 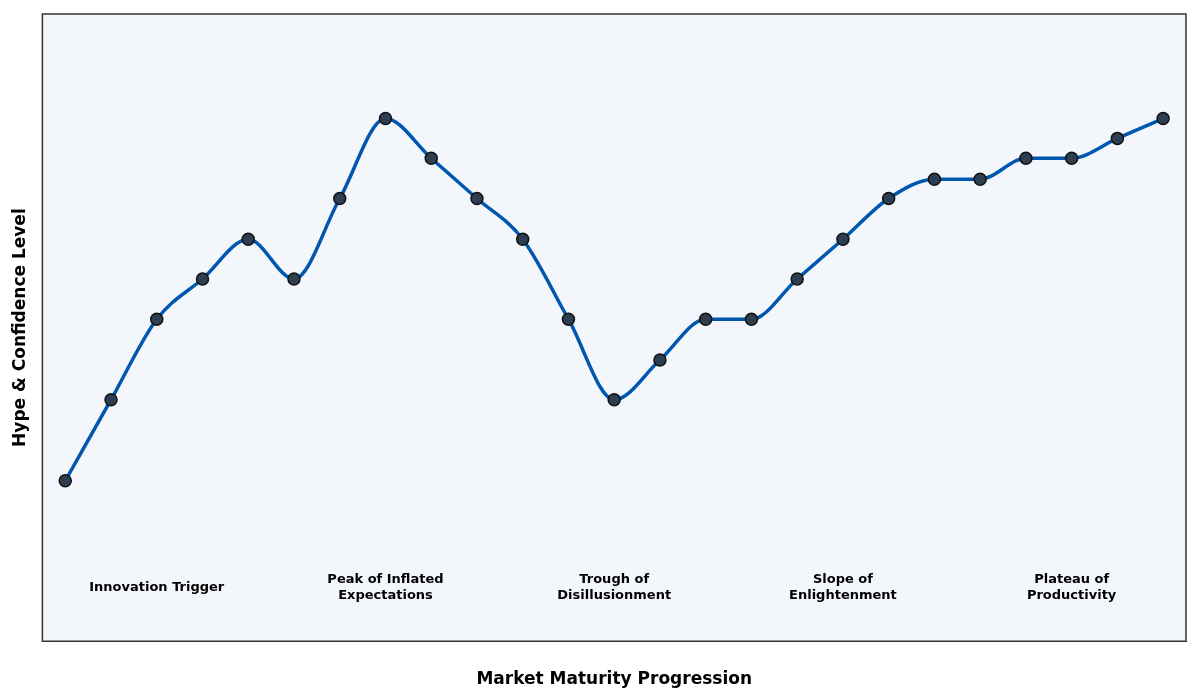 I want to click on annotation: Peak of Inflated Expectations, so click(x=385, y=586).